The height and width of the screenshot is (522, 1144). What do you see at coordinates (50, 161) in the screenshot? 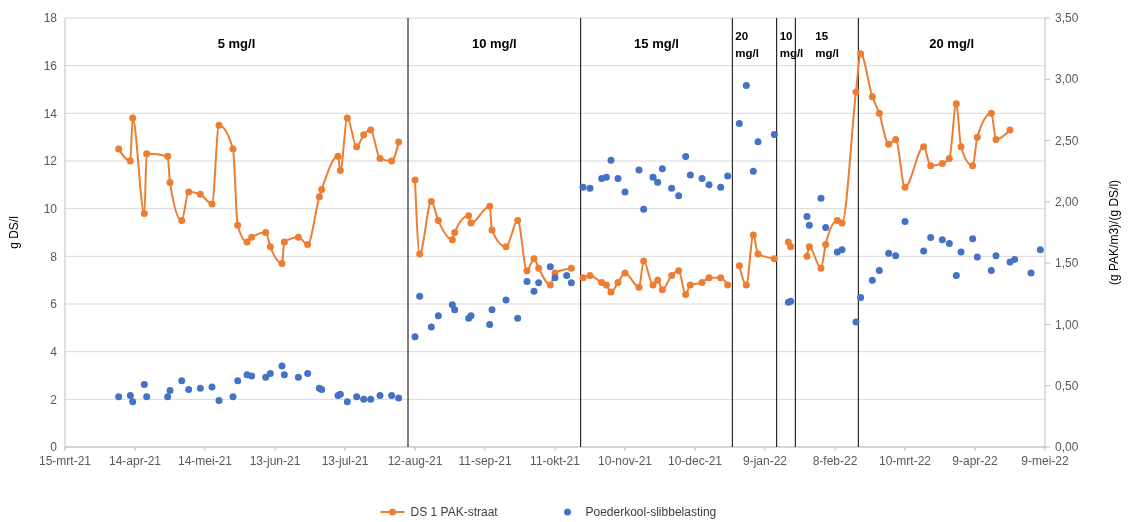
I see `y-tick-label: 12` at bounding box center [50, 161].